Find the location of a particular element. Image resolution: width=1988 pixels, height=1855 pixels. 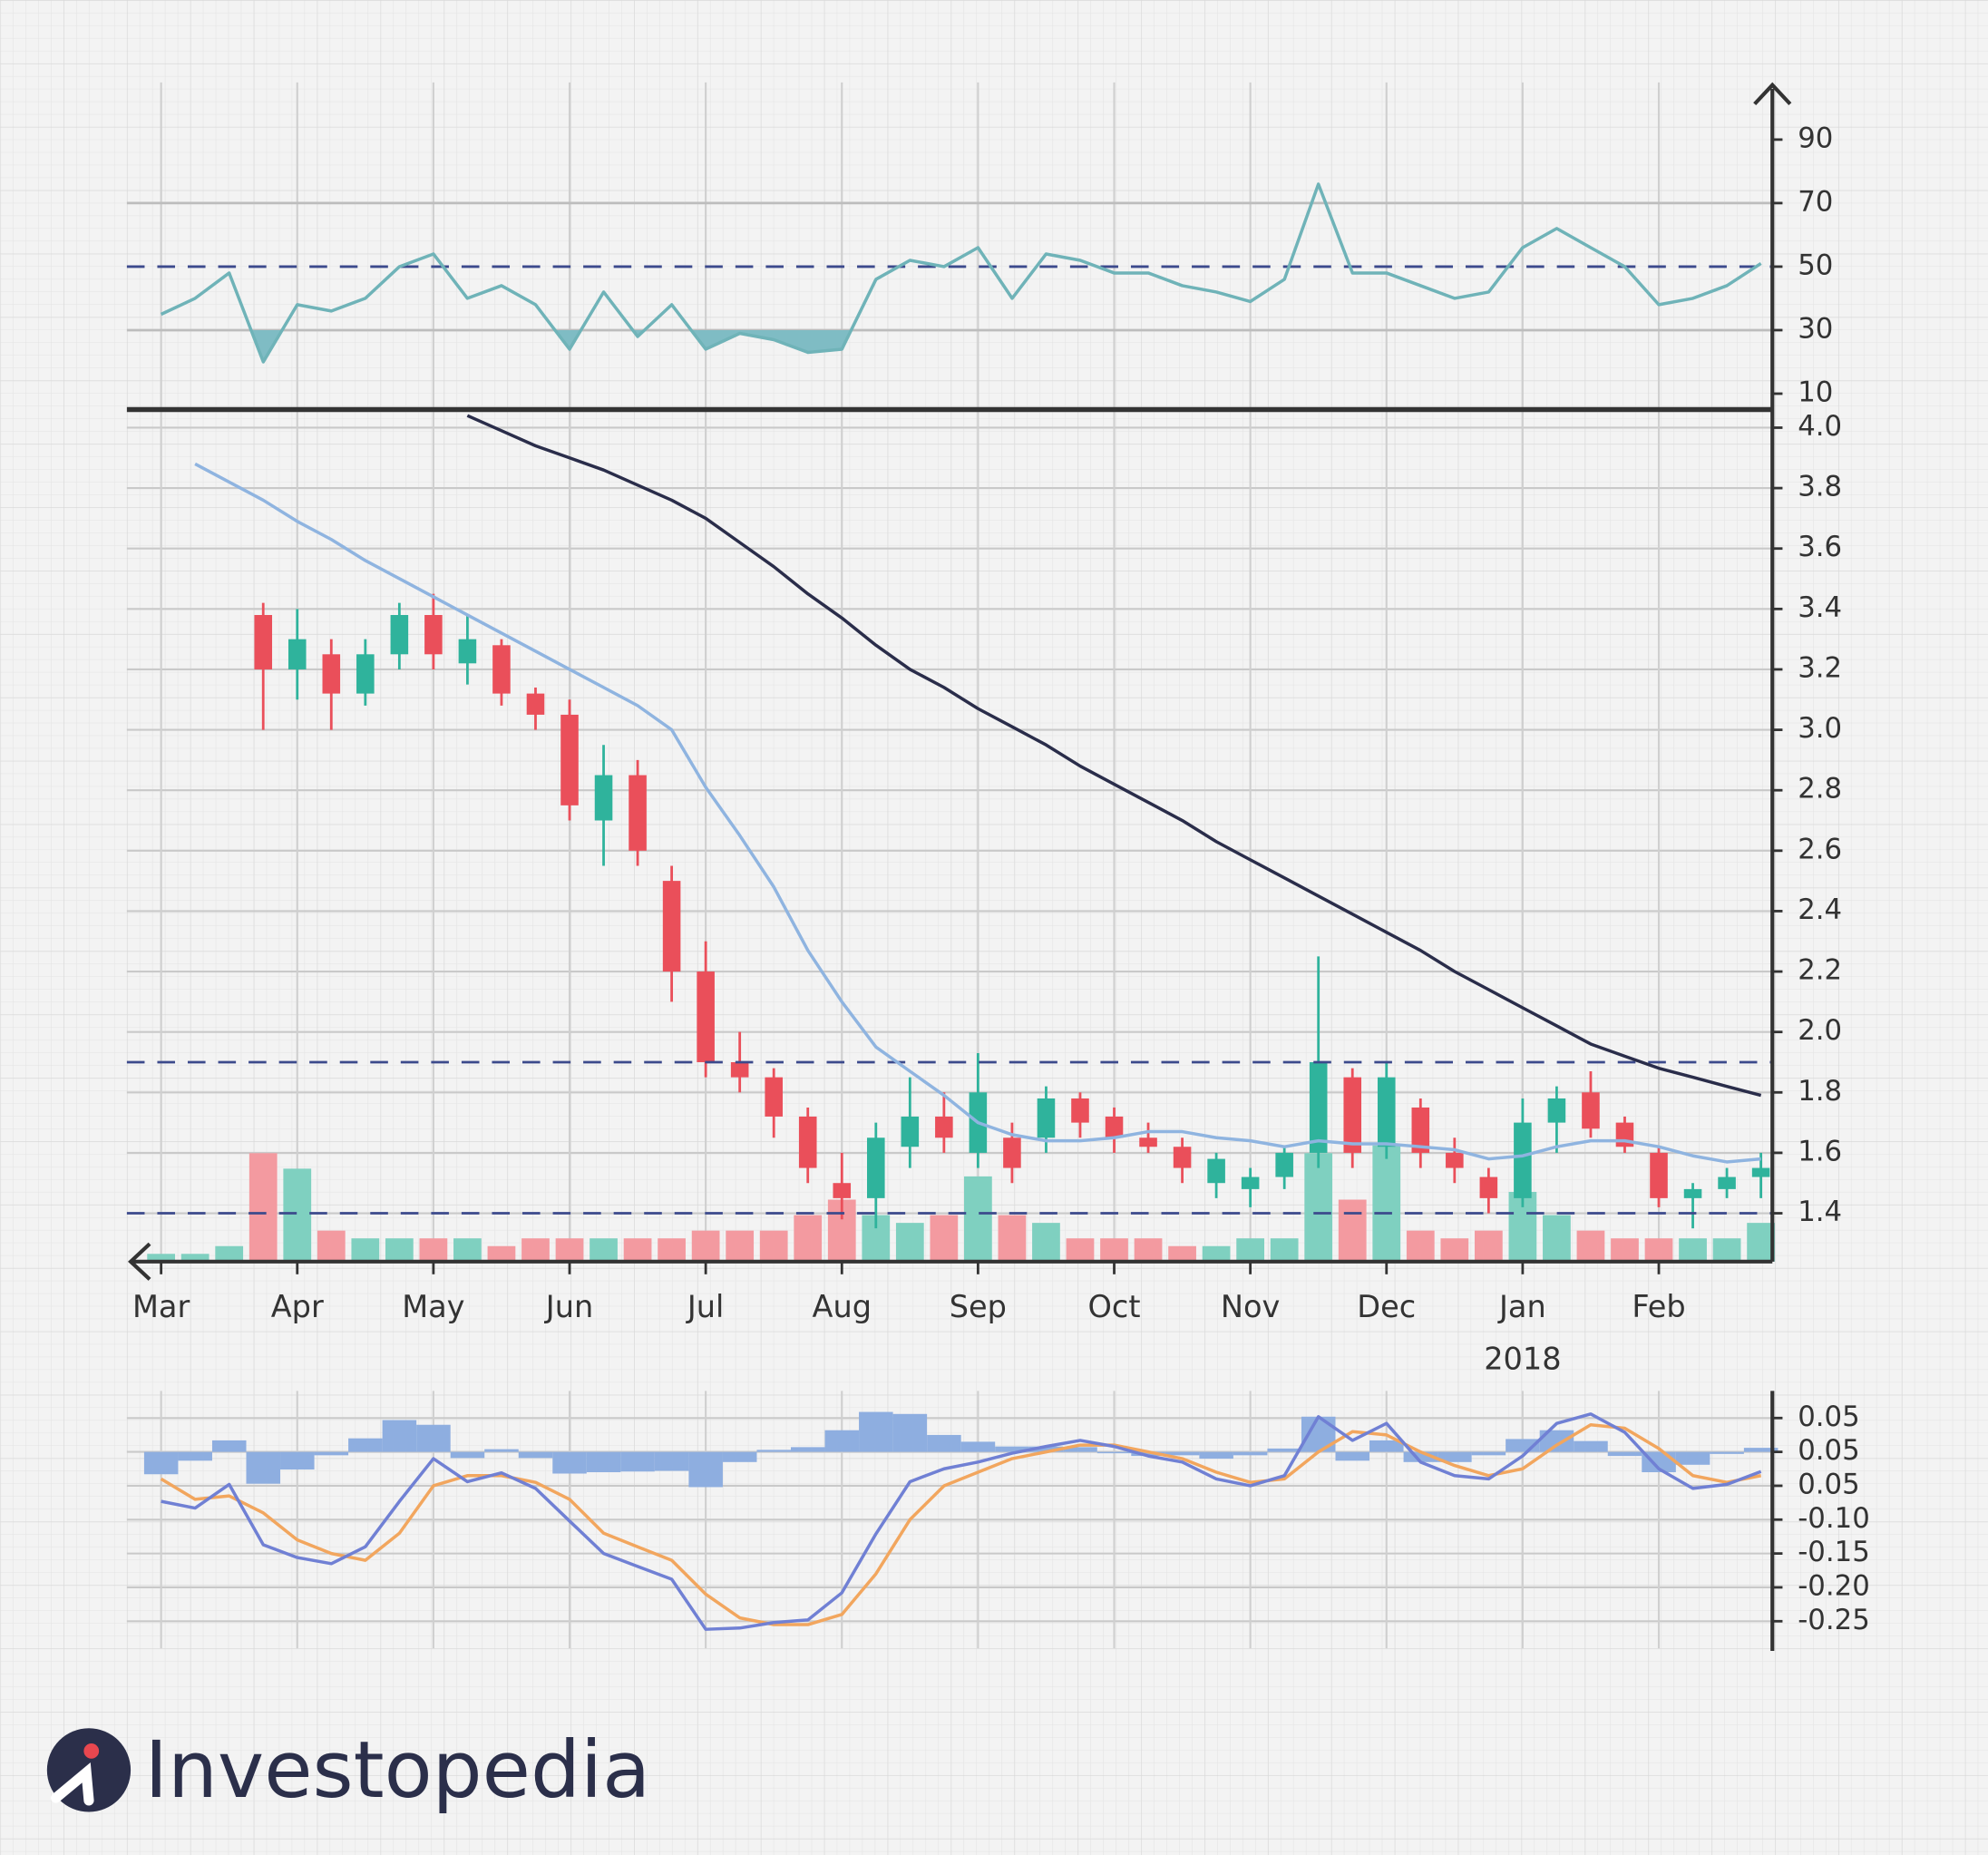

brand-name: Investopedia is located at coordinates (397, 1770).